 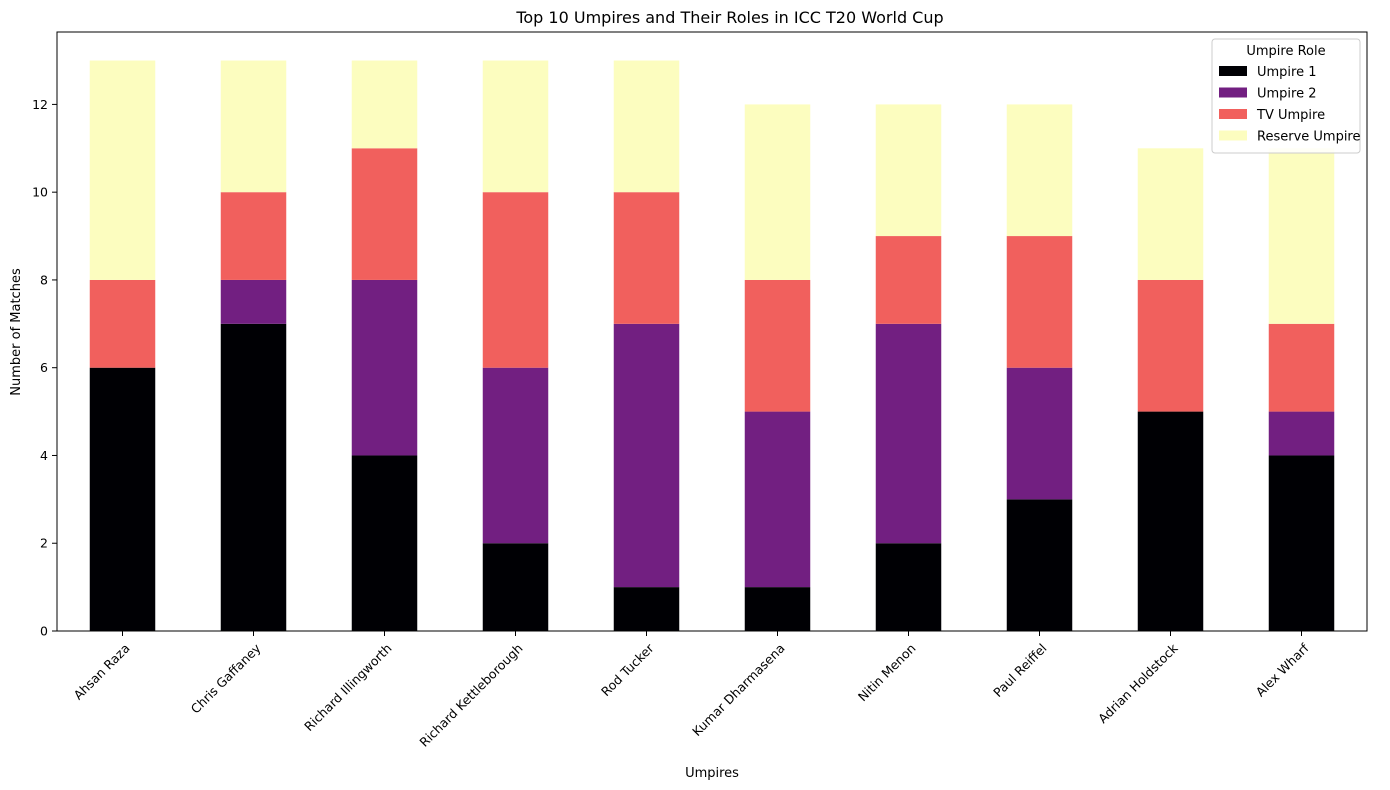 What do you see at coordinates (712, 773) in the screenshot?
I see `x-axis-label: Umpires` at bounding box center [712, 773].